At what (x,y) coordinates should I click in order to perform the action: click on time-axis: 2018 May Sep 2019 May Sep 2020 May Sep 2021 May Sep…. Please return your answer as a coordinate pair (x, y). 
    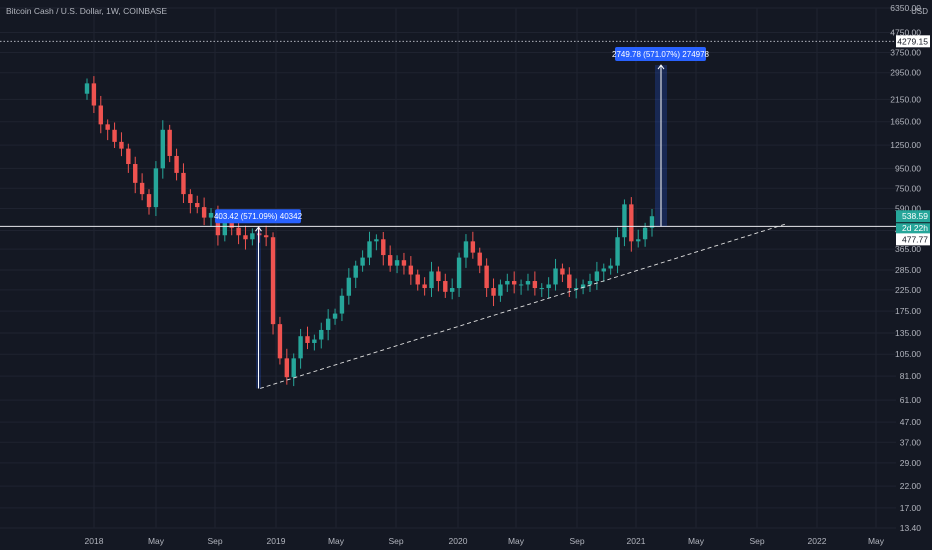
    Looking at the image, I should click on (485, 541).